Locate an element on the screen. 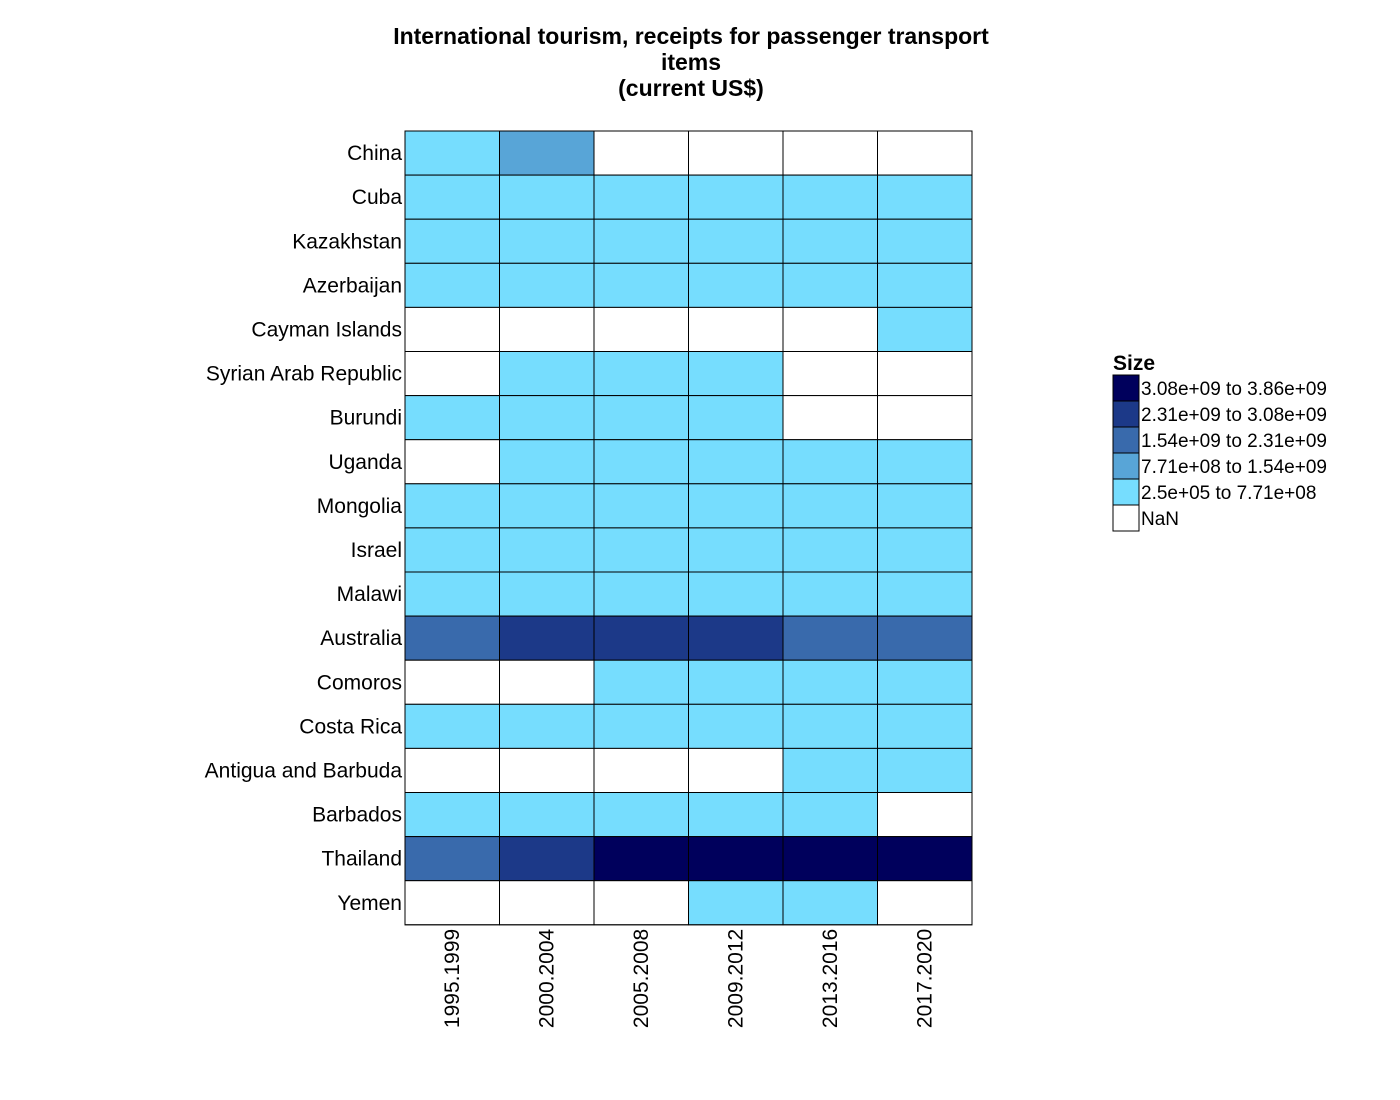 The image size is (1400, 1100). row-label-barbados: Barbados is located at coordinates (357, 815).